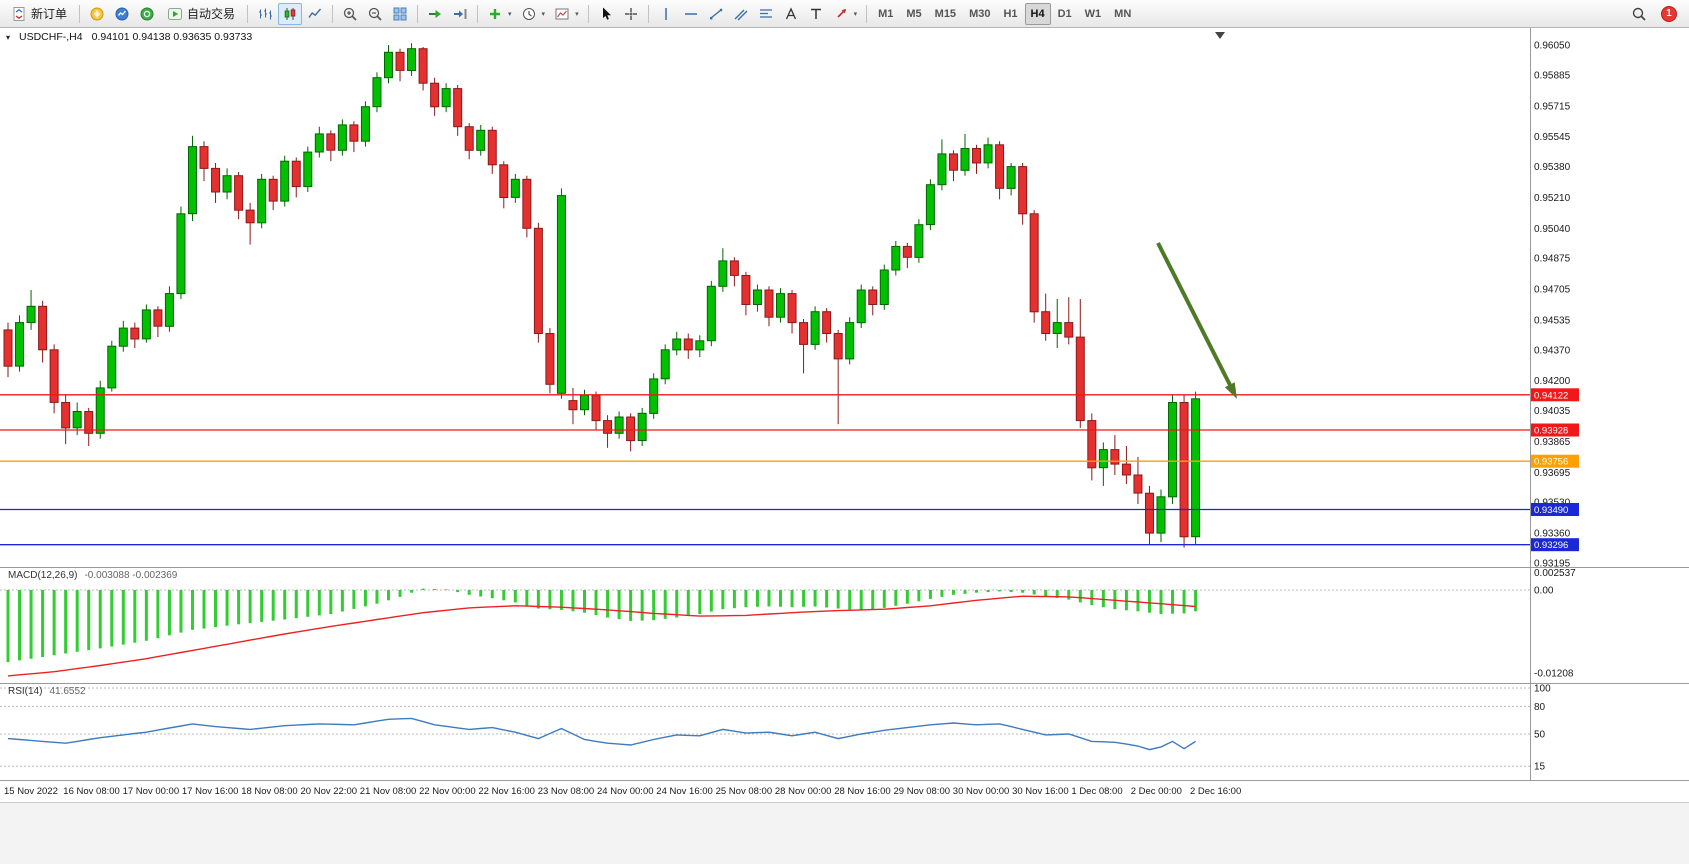 Image resolution: width=1689 pixels, height=864 pixels. What do you see at coordinates (602, 625) in the screenshot?
I see `macd-histogram` at bounding box center [602, 625].